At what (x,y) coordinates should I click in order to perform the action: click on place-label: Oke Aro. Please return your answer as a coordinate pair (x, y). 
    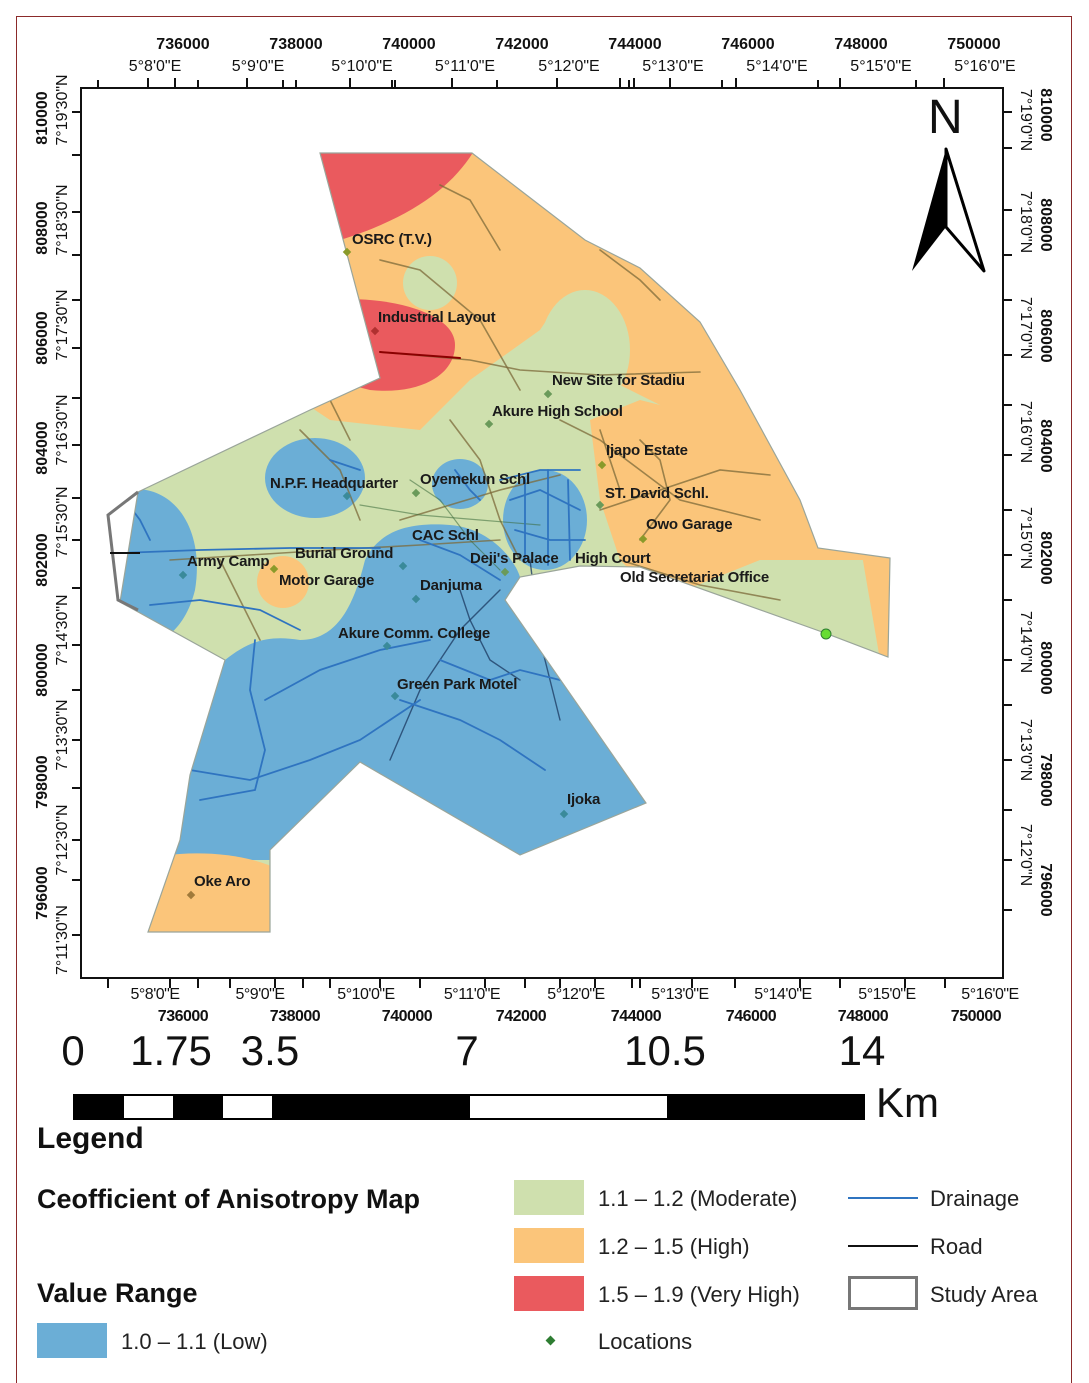
    Looking at the image, I should click on (222, 881).